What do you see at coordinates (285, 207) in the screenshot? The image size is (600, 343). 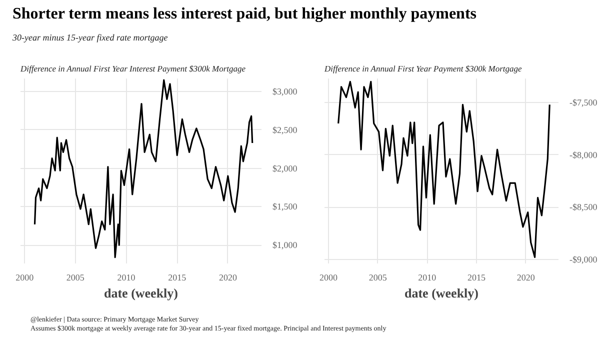 I see `y-tick-label: $1,500` at bounding box center [285, 207].